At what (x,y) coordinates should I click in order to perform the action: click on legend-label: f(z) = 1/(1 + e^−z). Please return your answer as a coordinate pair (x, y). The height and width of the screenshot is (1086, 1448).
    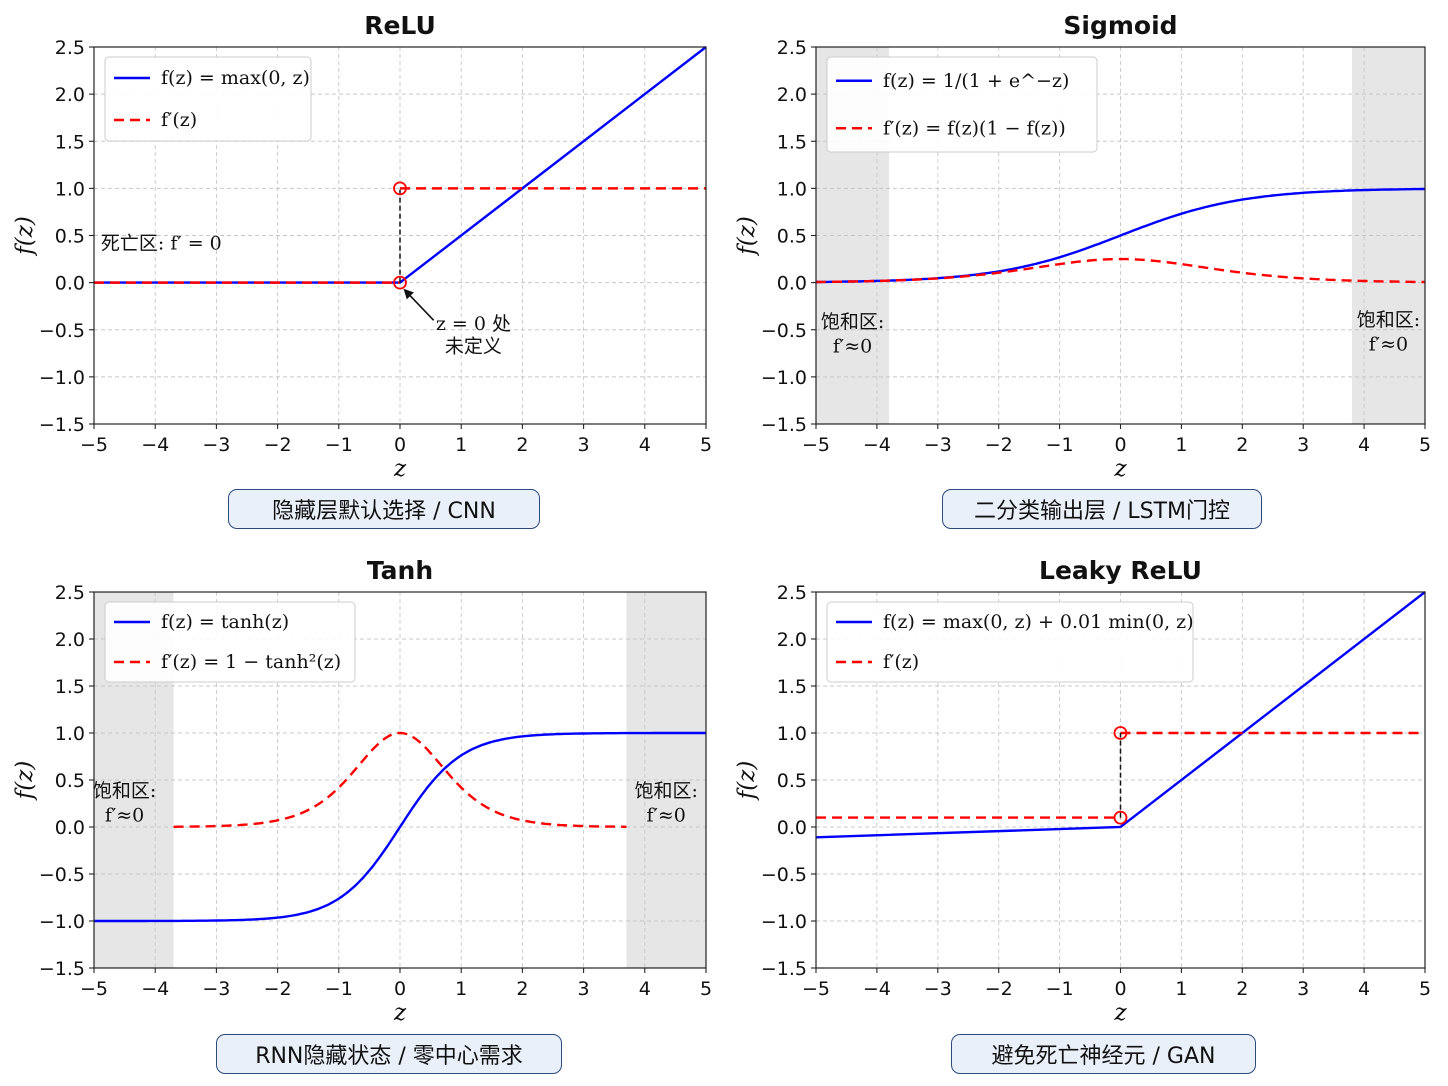
    Looking at the image, I should click on (976, 81).